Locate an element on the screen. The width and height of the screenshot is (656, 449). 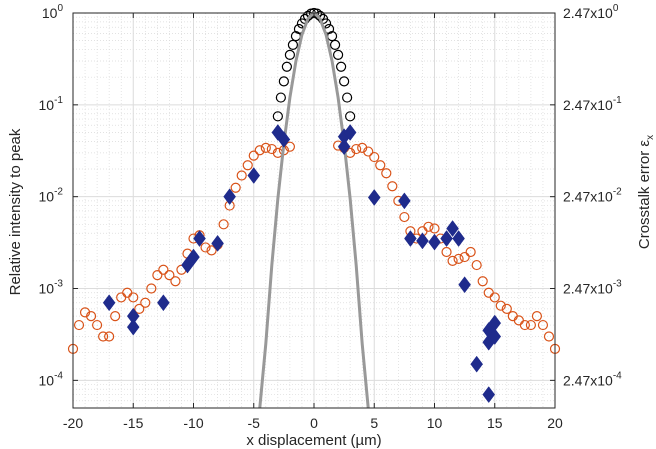
x-tick-label: 20 is located at coordinates (555, 423).